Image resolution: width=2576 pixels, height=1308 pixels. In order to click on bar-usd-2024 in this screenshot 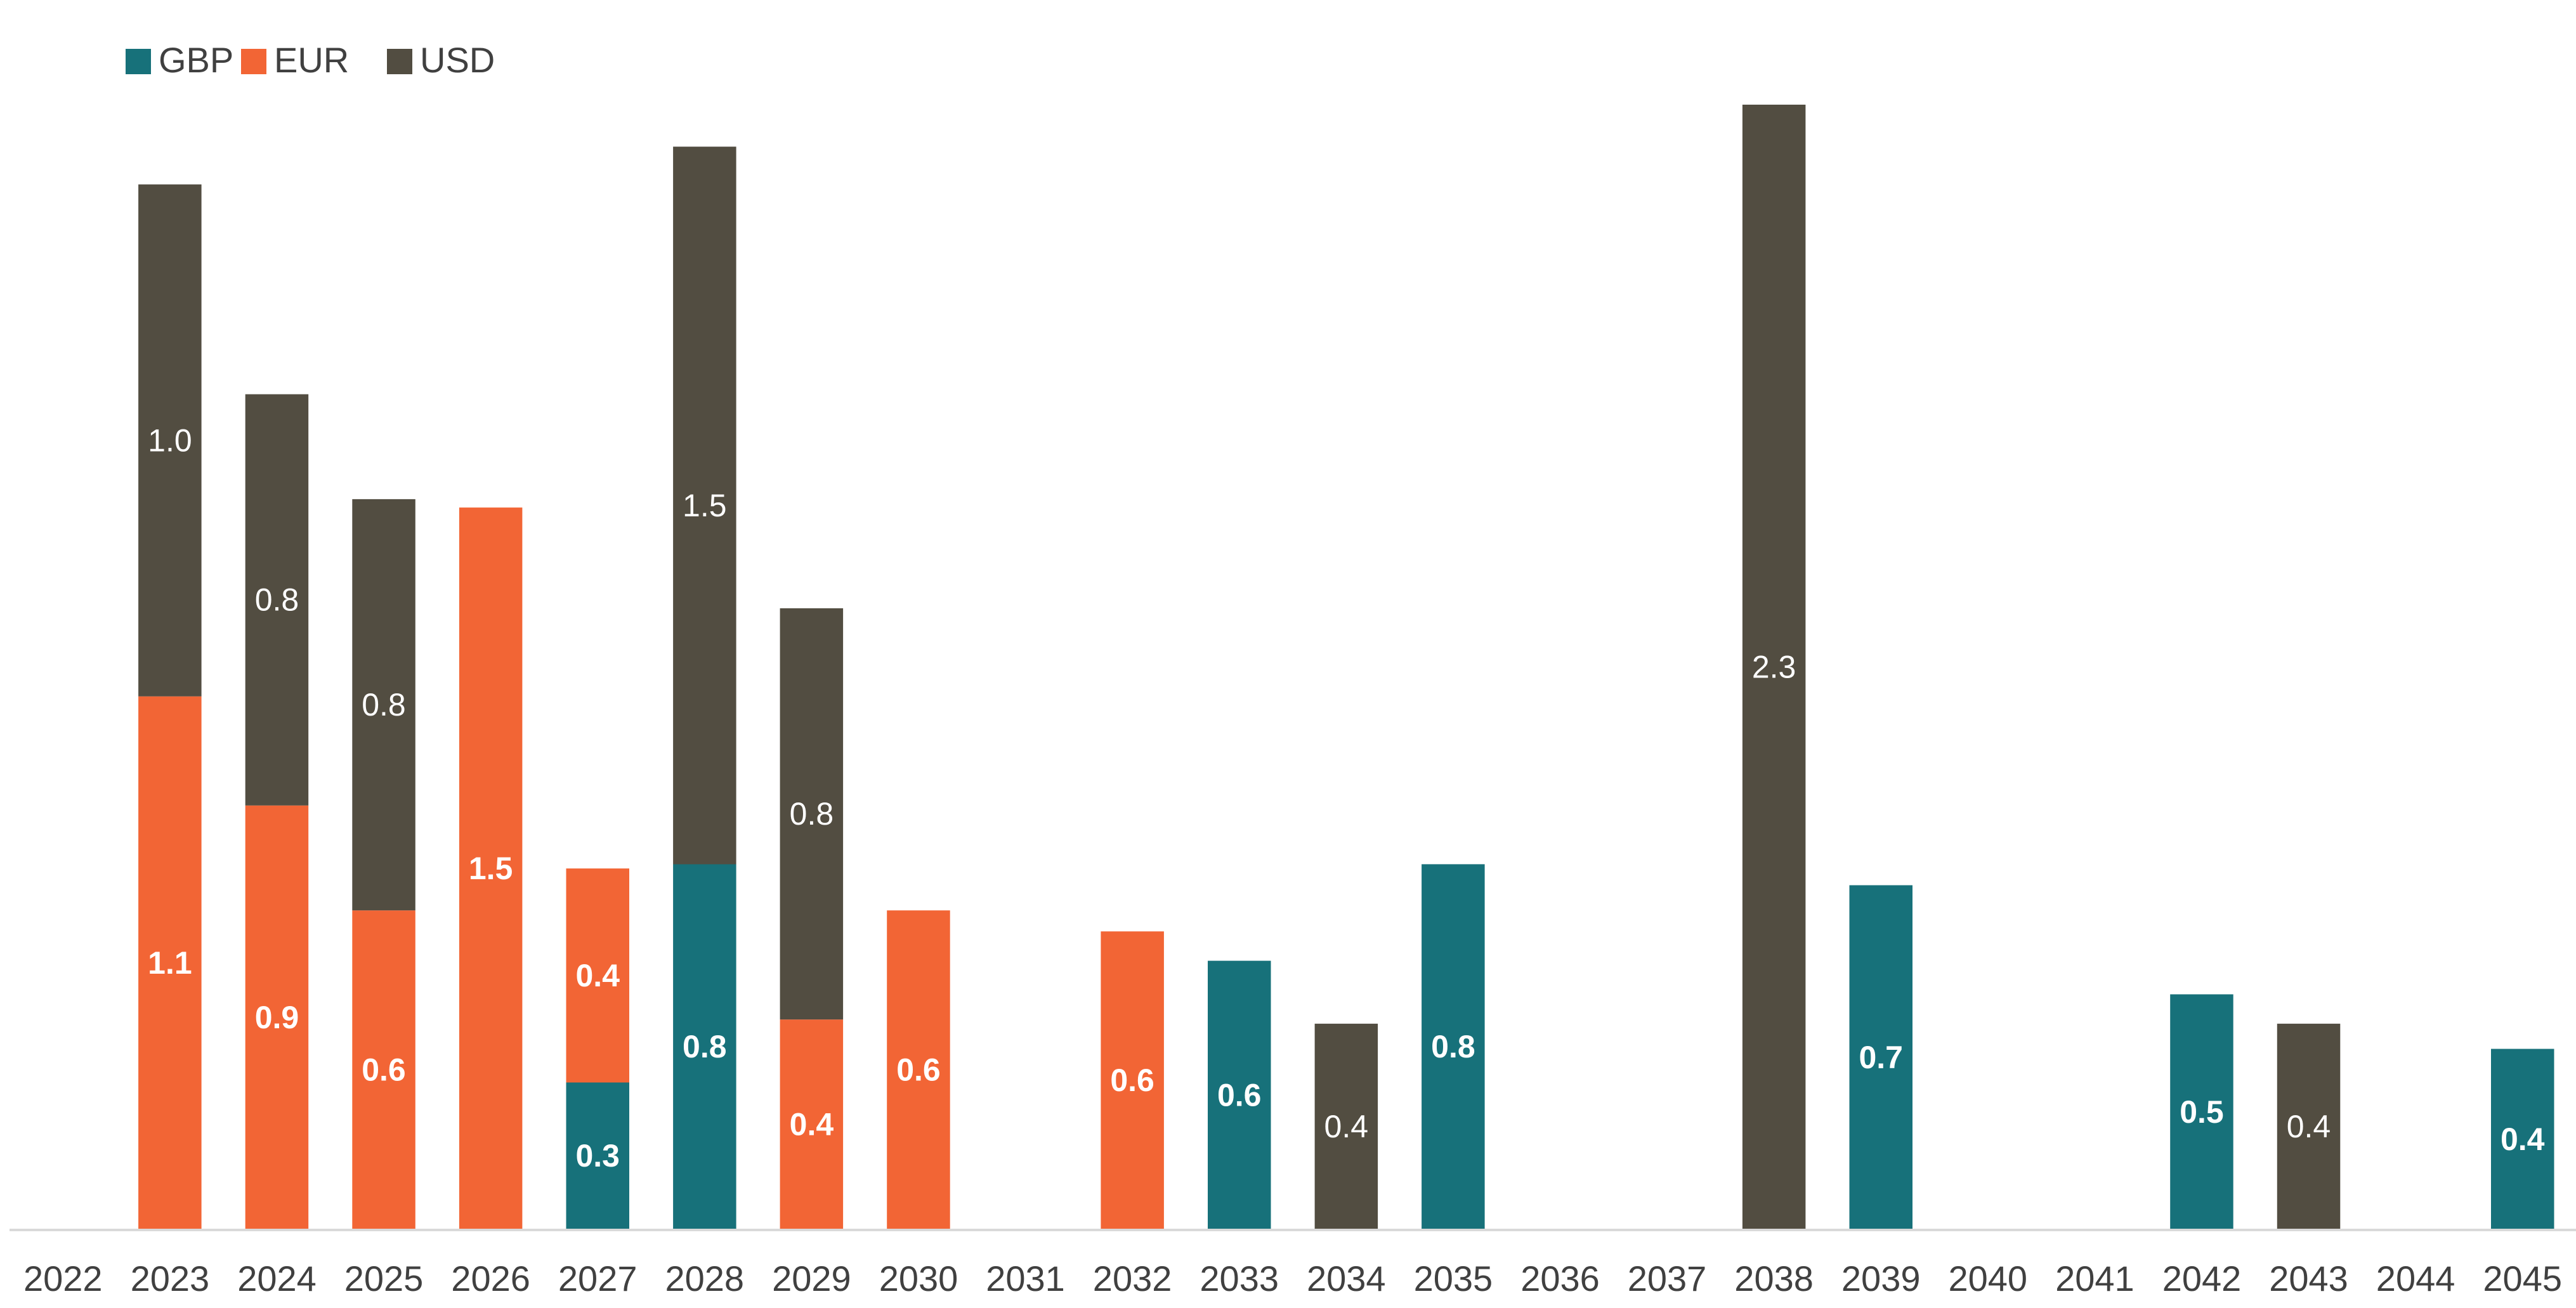, I will do `click(277, 600)`.